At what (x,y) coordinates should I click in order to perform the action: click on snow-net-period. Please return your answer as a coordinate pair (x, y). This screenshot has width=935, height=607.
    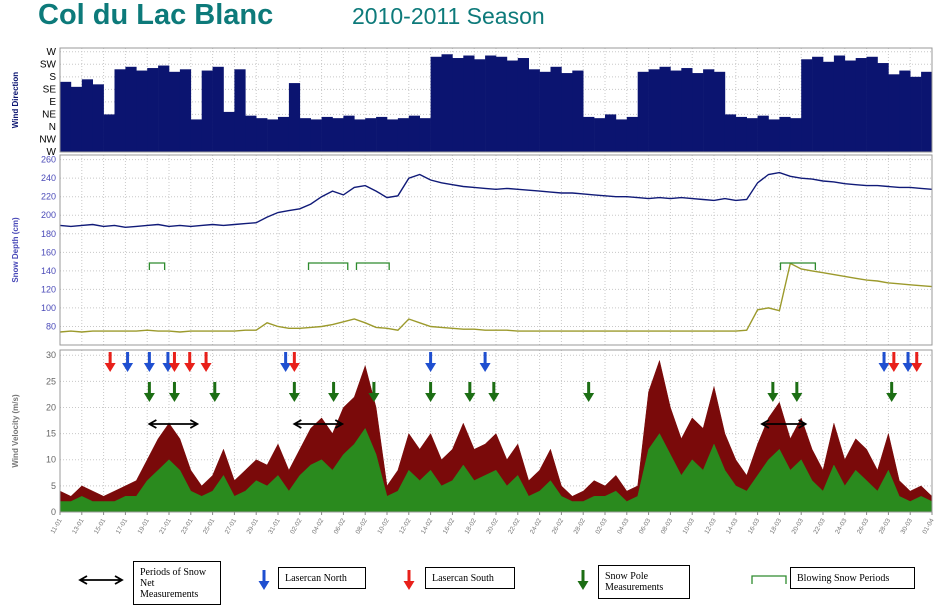
    Looking at the image, I should click on (784, 424).